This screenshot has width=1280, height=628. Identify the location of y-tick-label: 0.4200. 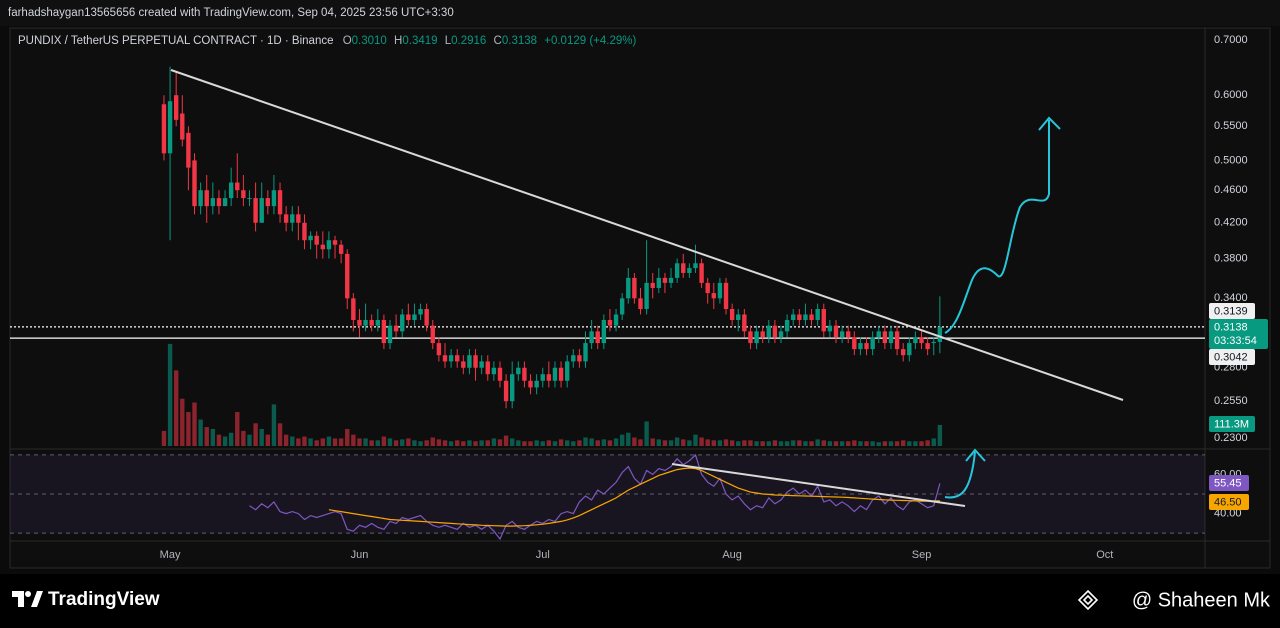
(1231, 223).